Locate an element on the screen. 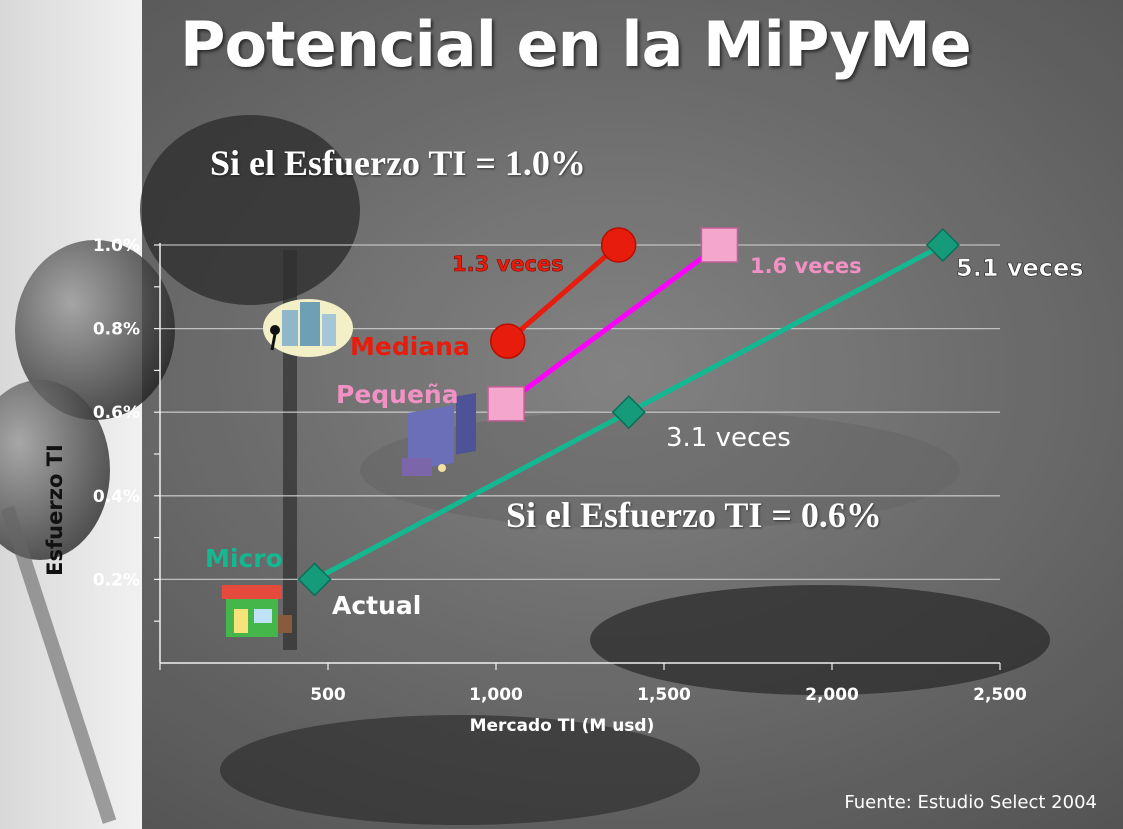  pequena-annotation: 1.6 veces is located at coordinates (806, 266).